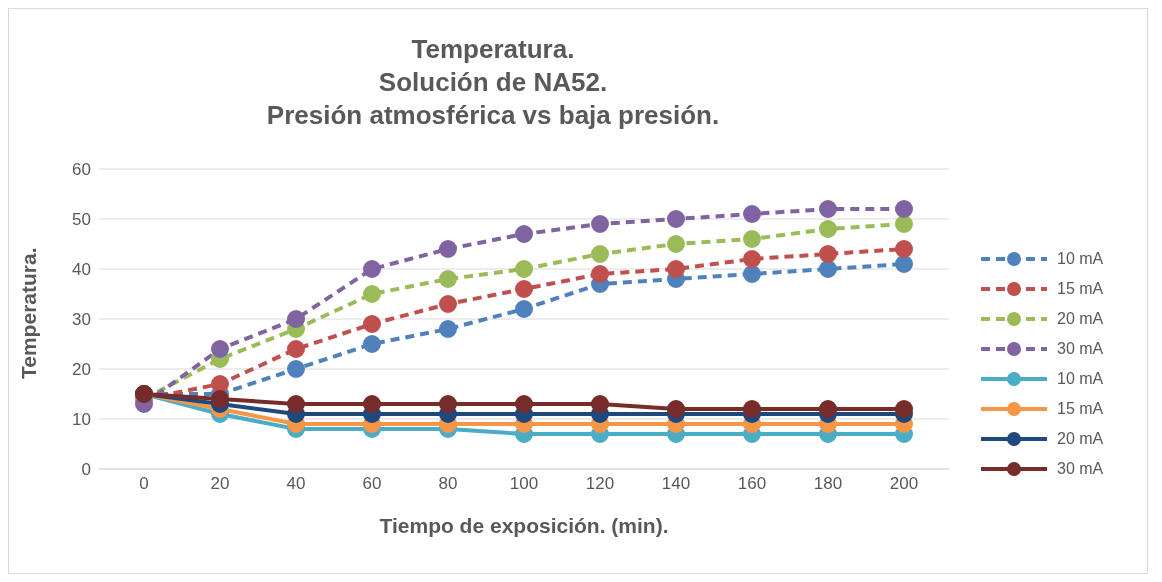 The width and height of the screenshot is (1162, 582). I want to click on x-tick-label: 160, so click(752, 484).